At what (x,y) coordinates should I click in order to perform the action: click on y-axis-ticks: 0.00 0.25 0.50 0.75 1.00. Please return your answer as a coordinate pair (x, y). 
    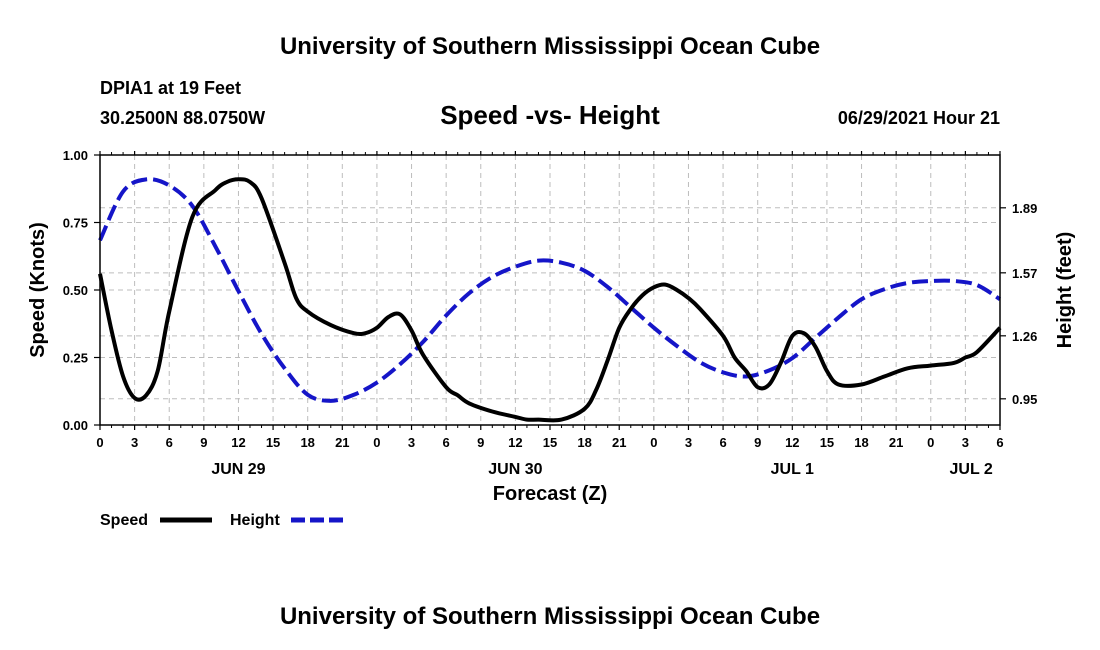
    Looking at the image, I should click on (81, 290).